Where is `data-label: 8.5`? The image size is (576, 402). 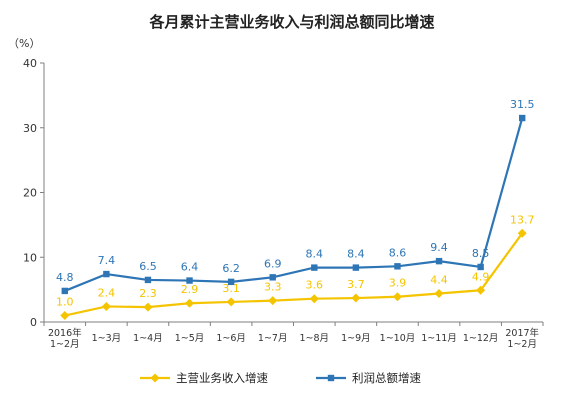
data-label: 8.5 is located at coordinates (481, 253).